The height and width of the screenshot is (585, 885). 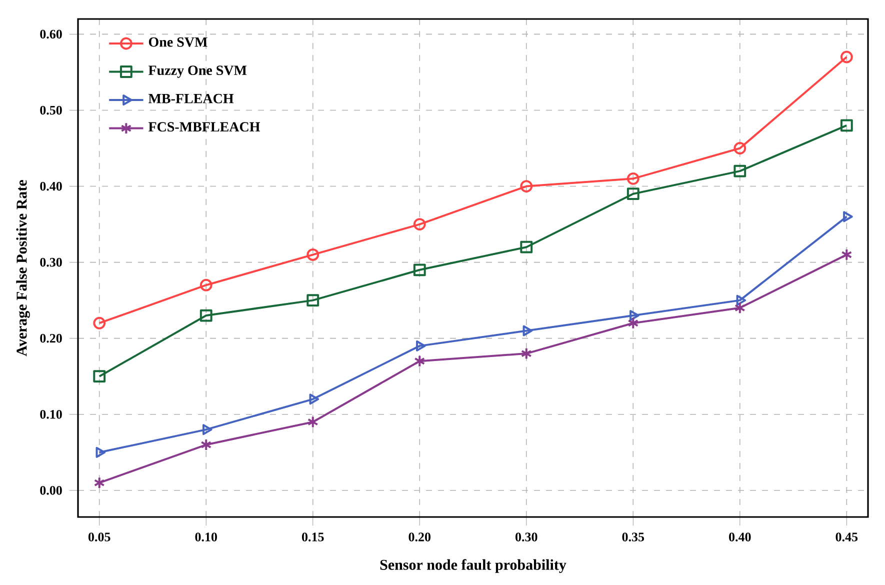 I want to click on x-tick-label: 0.30, so click(x=527, y=537).